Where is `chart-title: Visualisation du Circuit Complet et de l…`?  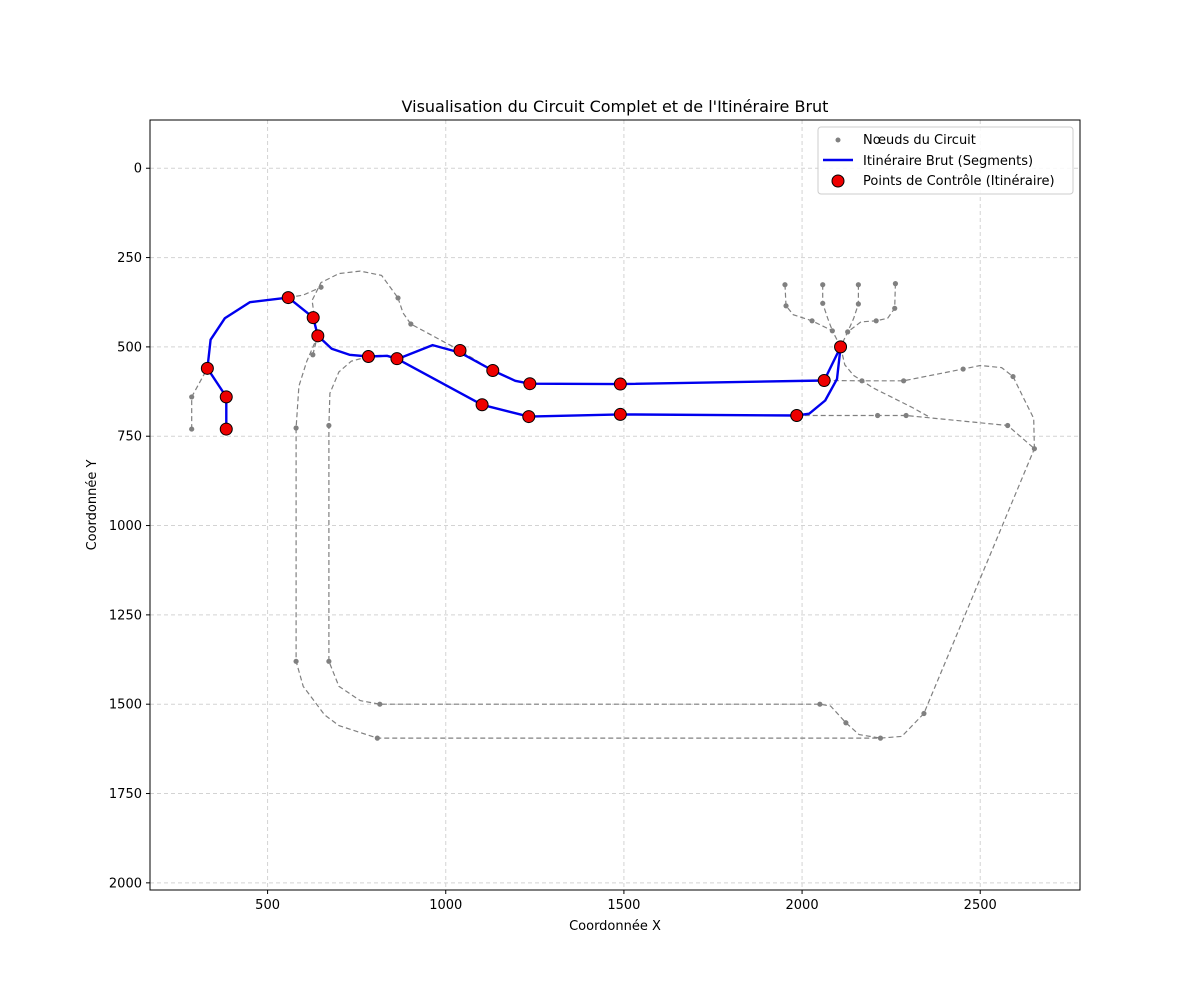 chart-title: Visualisation du Circuit Complet et de l… is located at coordinates (615, 106).